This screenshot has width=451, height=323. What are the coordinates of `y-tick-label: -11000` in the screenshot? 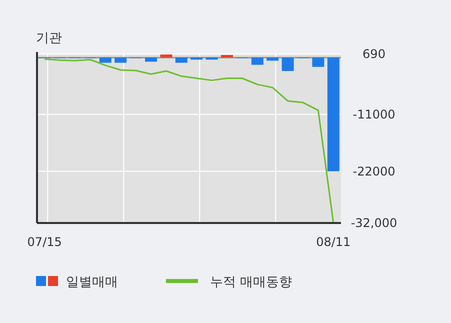 It's located at (374, 114).